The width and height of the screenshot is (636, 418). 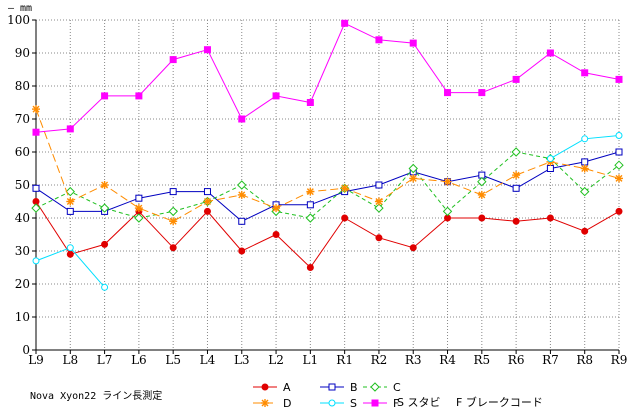 What do you see at coordinates (382, 387) in the screenshot?
I see `legend-item-c: C` at bounding box center [382, 387].